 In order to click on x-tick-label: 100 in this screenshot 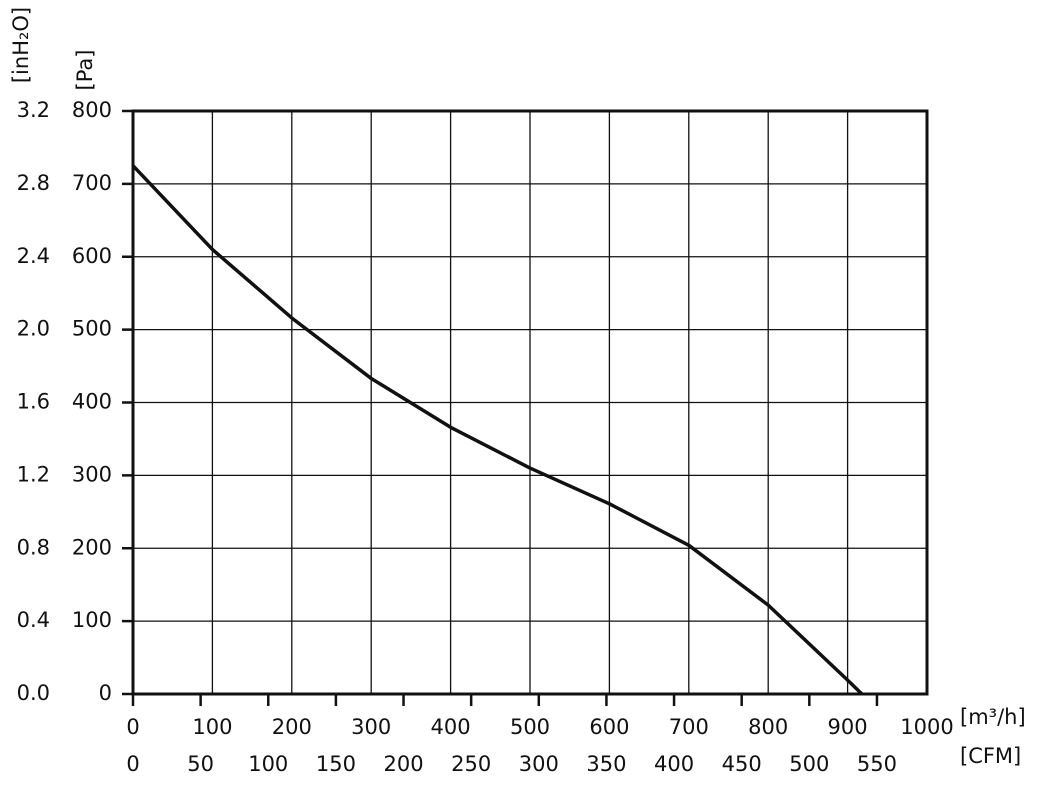, I will do `click(212, 727)`.